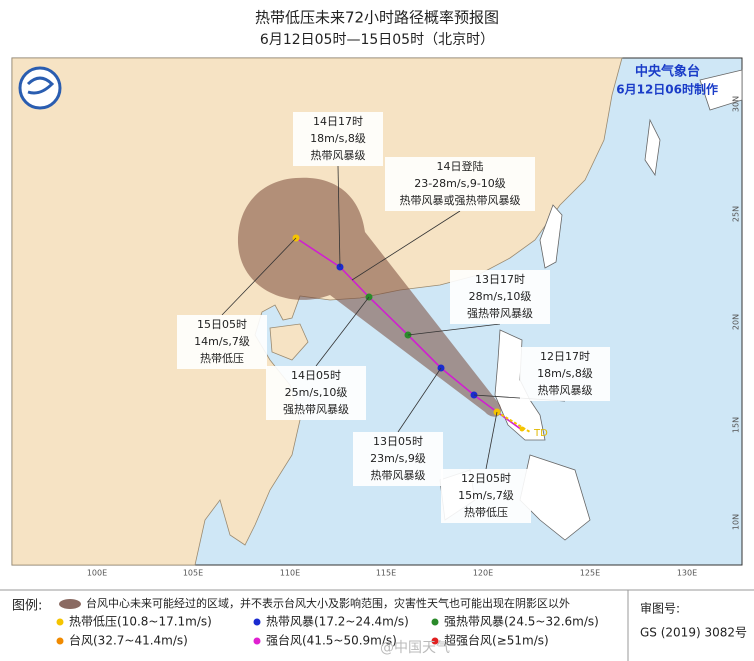  I want to click on land-hainan, so click(289, 342).